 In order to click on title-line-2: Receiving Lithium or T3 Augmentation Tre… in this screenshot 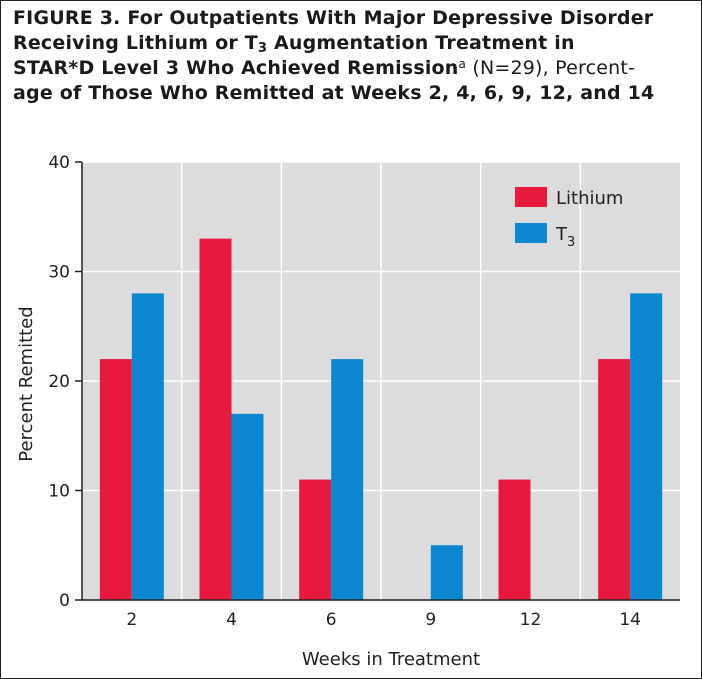, I will do `click(294, 44)`.